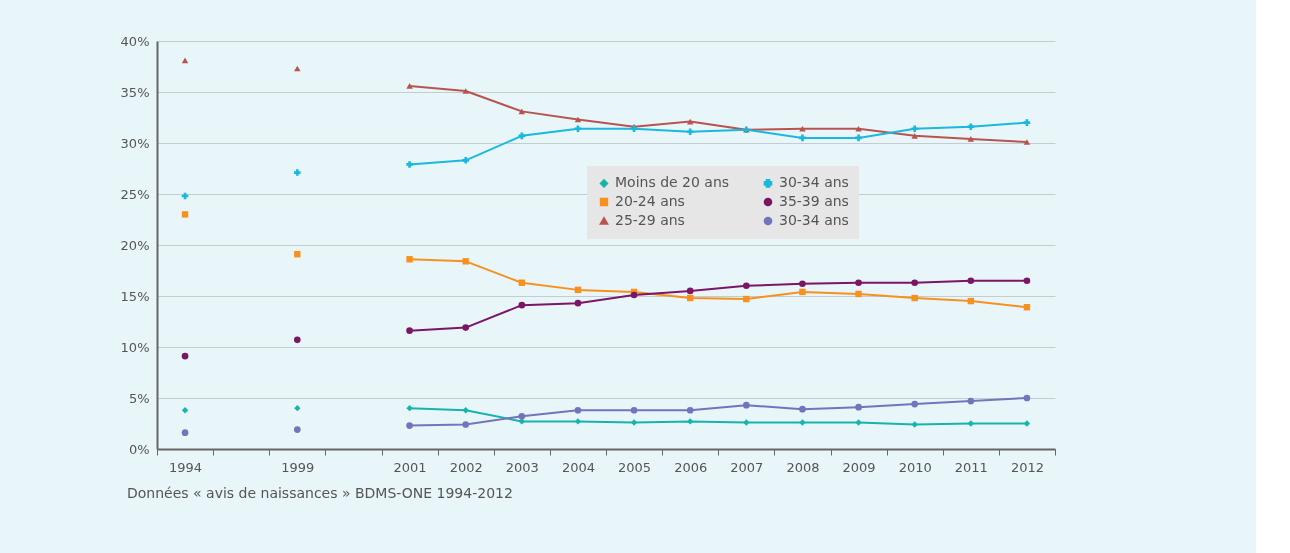  What do you see at coordinates (139, 449) in the screenshot?
I see `y-tick-label: 0%` at bounding box center [139, 449].